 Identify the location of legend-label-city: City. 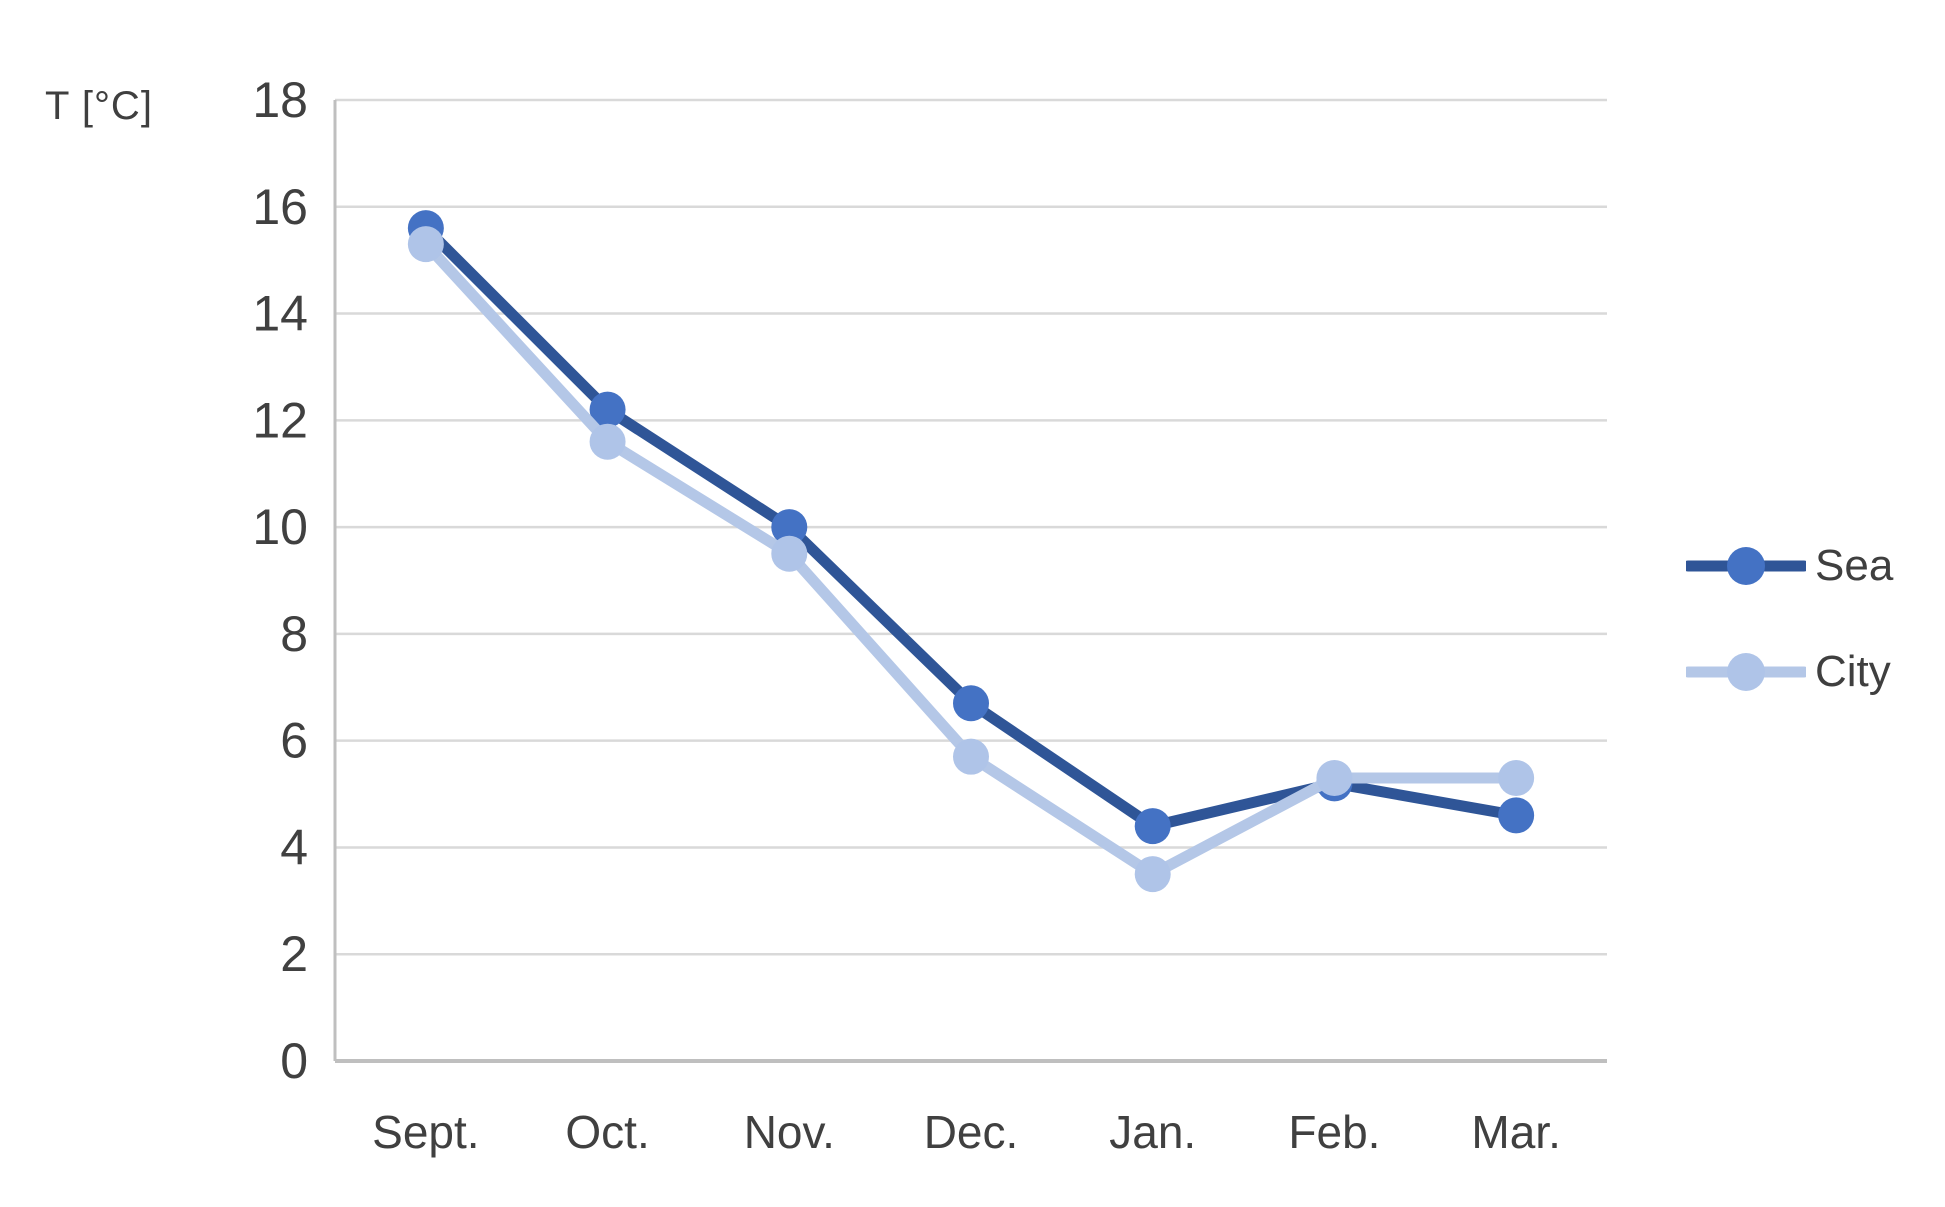
(1853, 671).